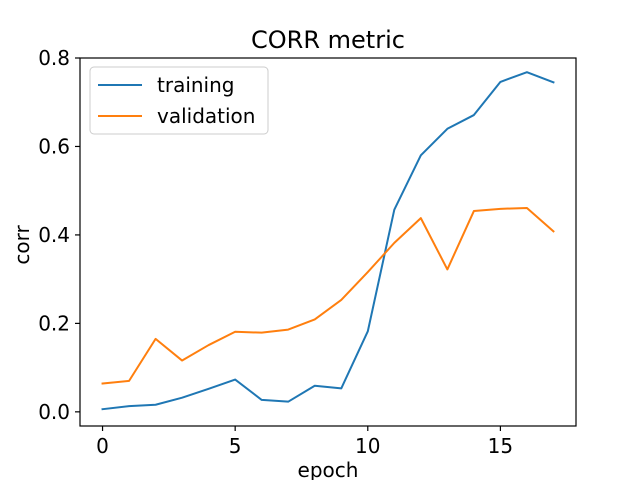  Describe the element at coordinates (54, 235) in the screenshot. I see `y-tick-label: 0.4` at that location.